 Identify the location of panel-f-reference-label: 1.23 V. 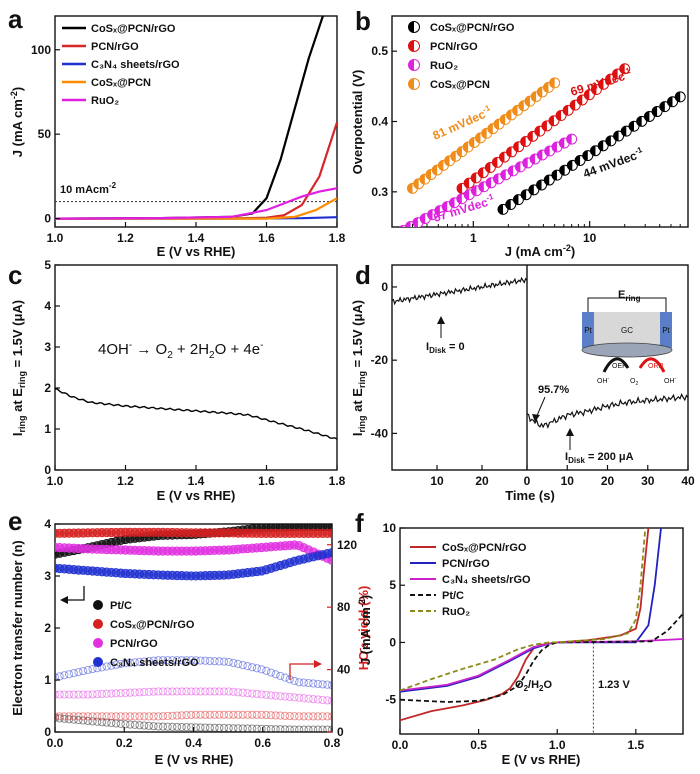
(614, 685).